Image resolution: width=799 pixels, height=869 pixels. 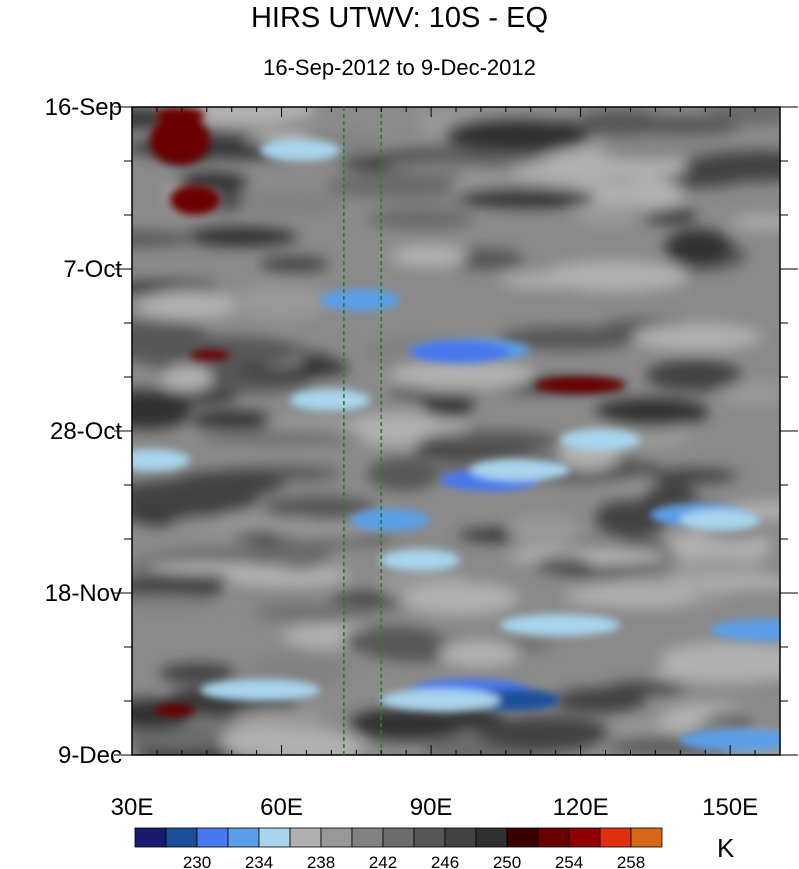 I want to click on colorbar-label: 250, so click(x=507, y=861).